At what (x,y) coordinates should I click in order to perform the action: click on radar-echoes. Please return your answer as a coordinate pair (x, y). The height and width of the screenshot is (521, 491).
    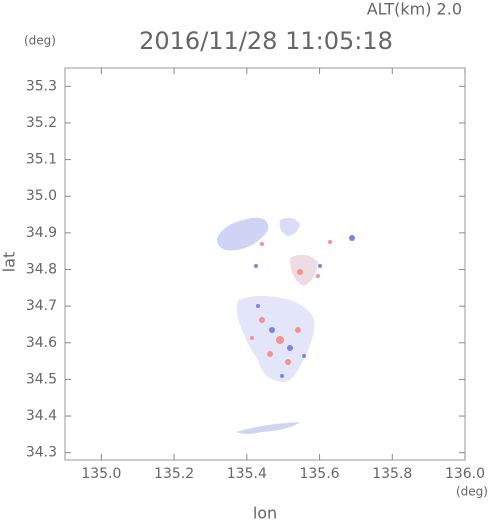
    Looking at the image, I should click on (286, 325).